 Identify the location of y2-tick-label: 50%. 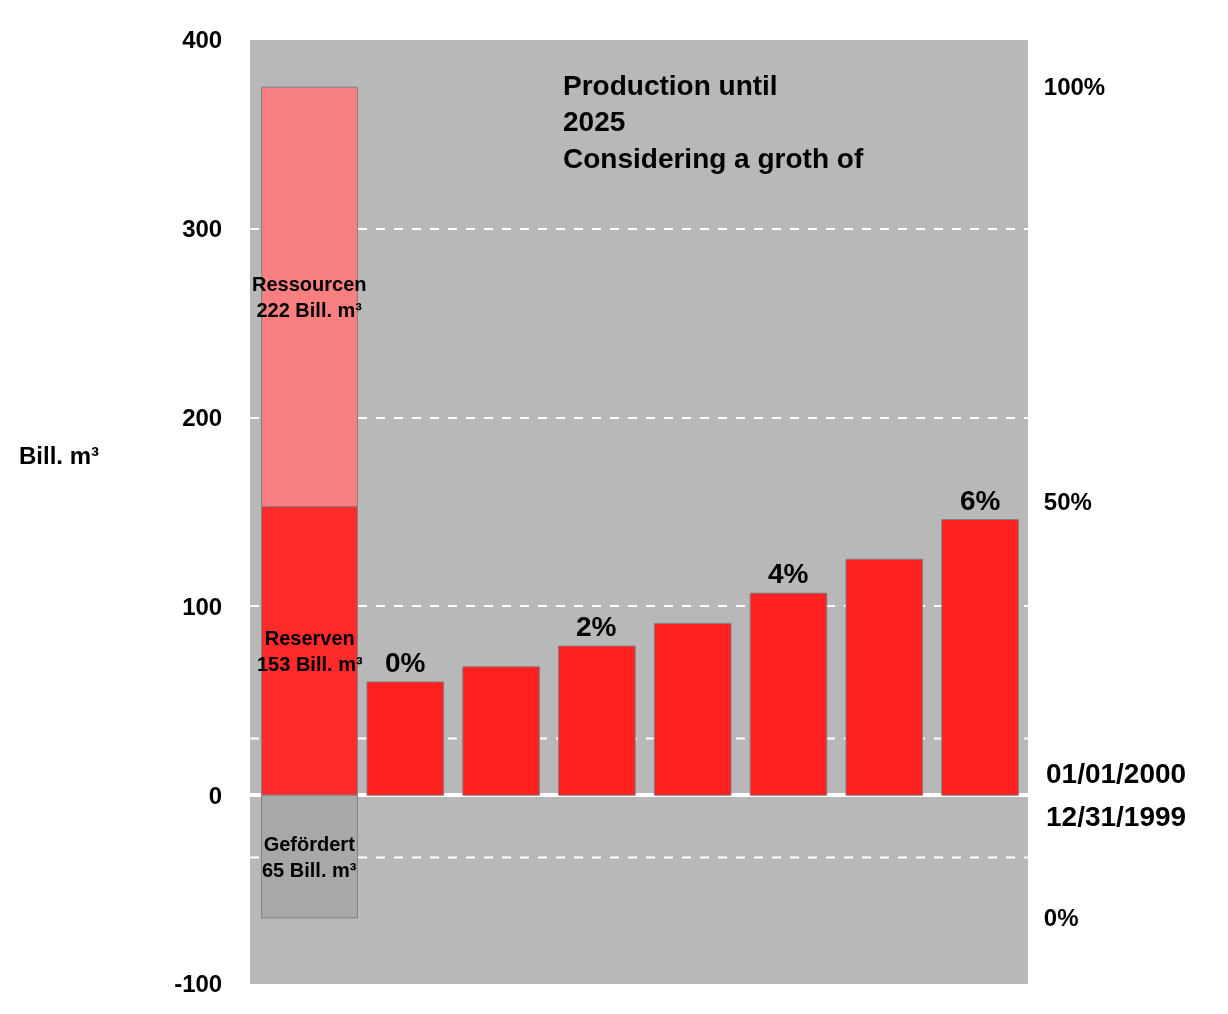
(1067, 502).